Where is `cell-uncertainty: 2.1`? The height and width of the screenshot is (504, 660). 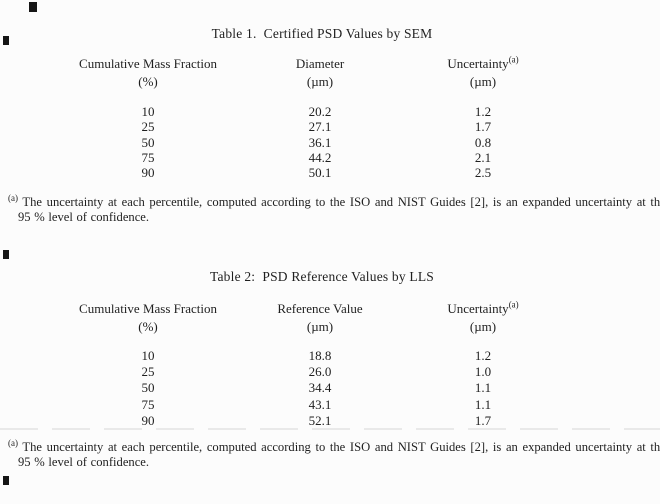 cell-uncertainty: 2.1 is located at coordinates (483, 157).